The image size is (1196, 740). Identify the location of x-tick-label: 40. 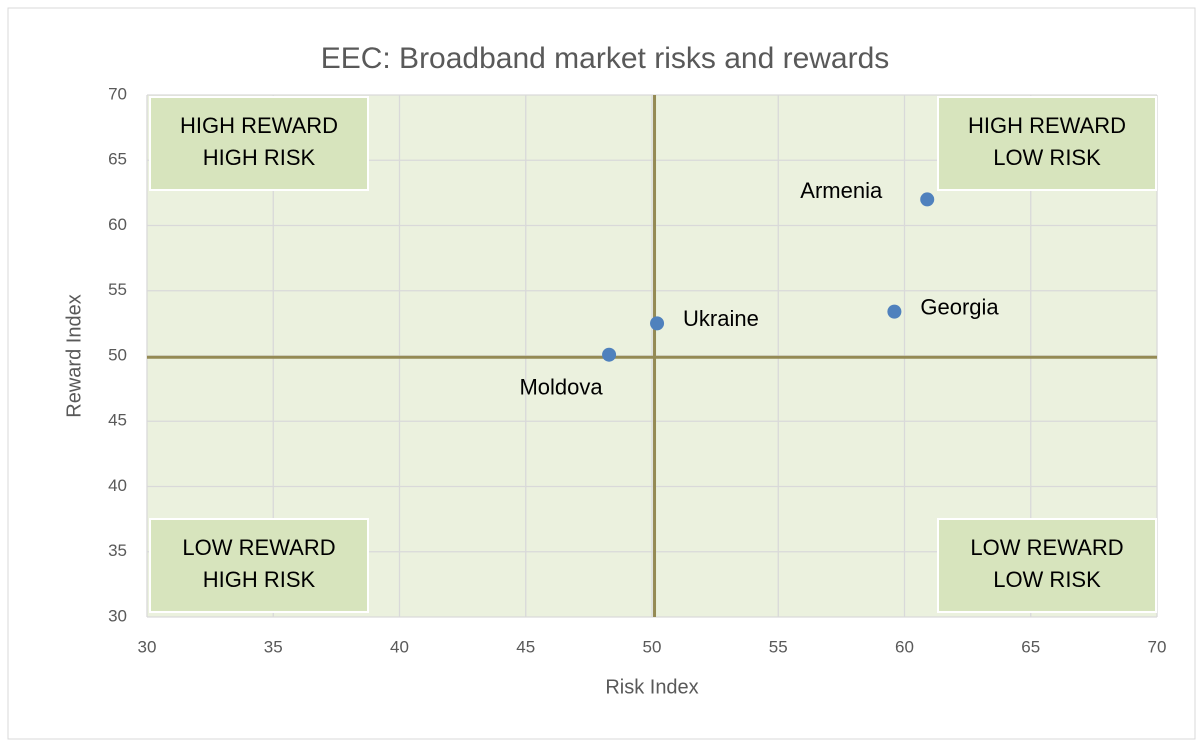
(399, 646).